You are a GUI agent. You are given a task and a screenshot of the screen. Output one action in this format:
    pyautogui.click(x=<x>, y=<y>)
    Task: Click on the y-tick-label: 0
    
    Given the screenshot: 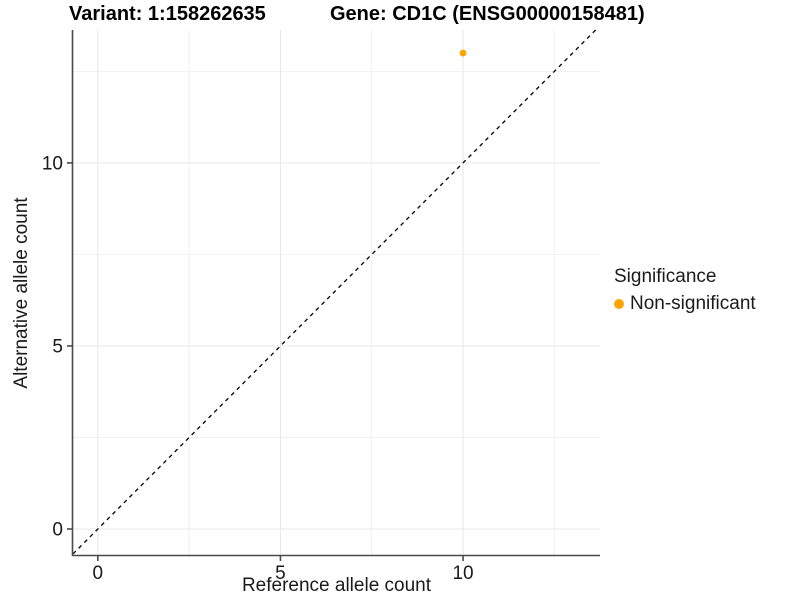 What is the action you would take?
    pyautogui.click(x=57, y=530)
    